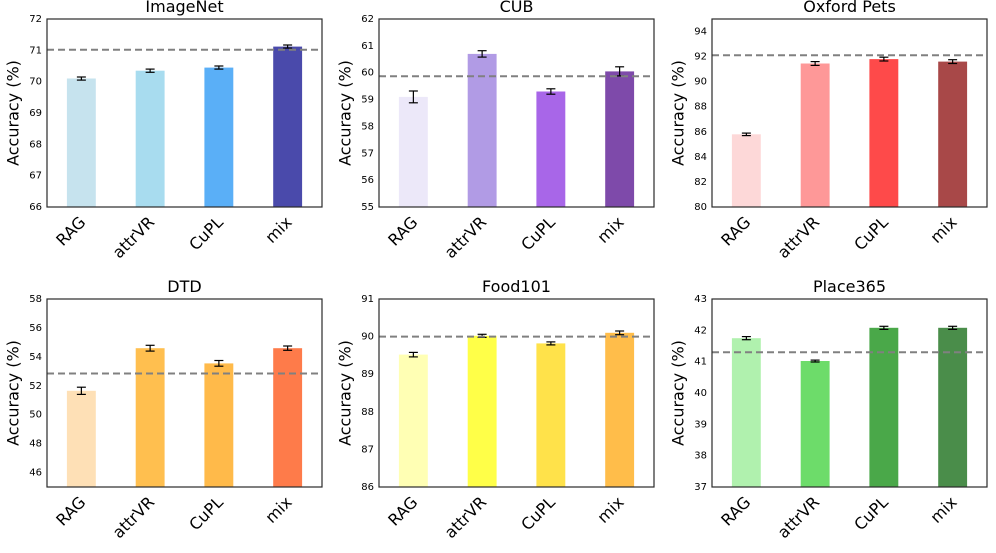  What do you see at coordinates (35, 144) in the screenshot?
I see `y-tick-label: 68` at bounding box center [35, 144].